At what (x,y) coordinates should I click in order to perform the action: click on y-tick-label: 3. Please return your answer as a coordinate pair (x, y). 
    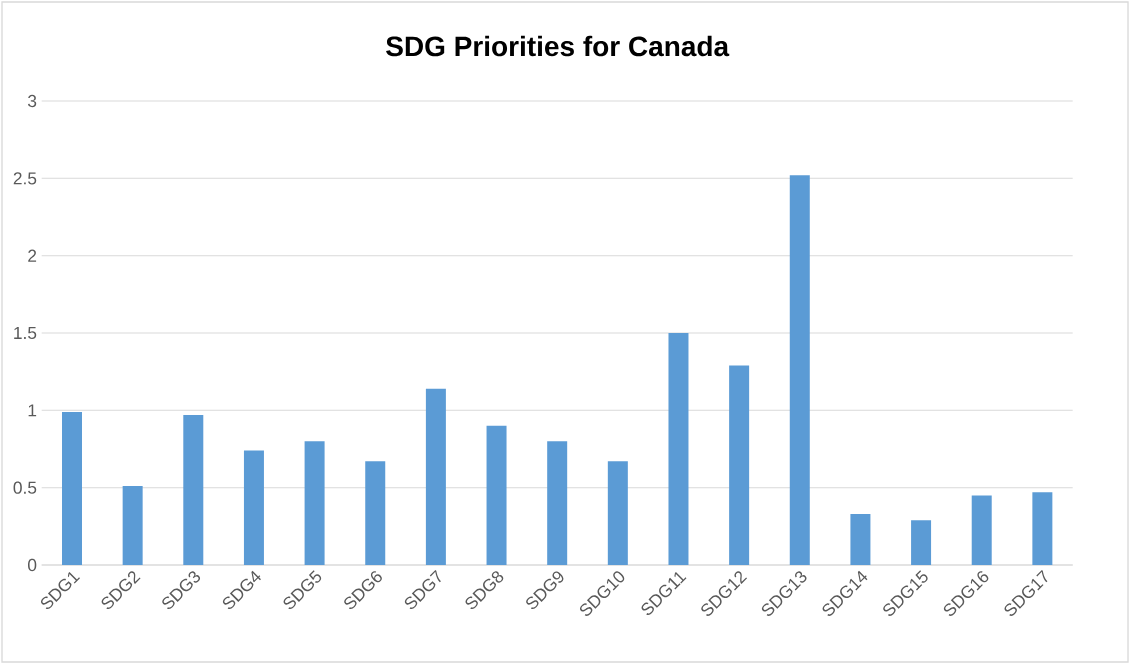
    Looking at the image, I should click on (32, 101).